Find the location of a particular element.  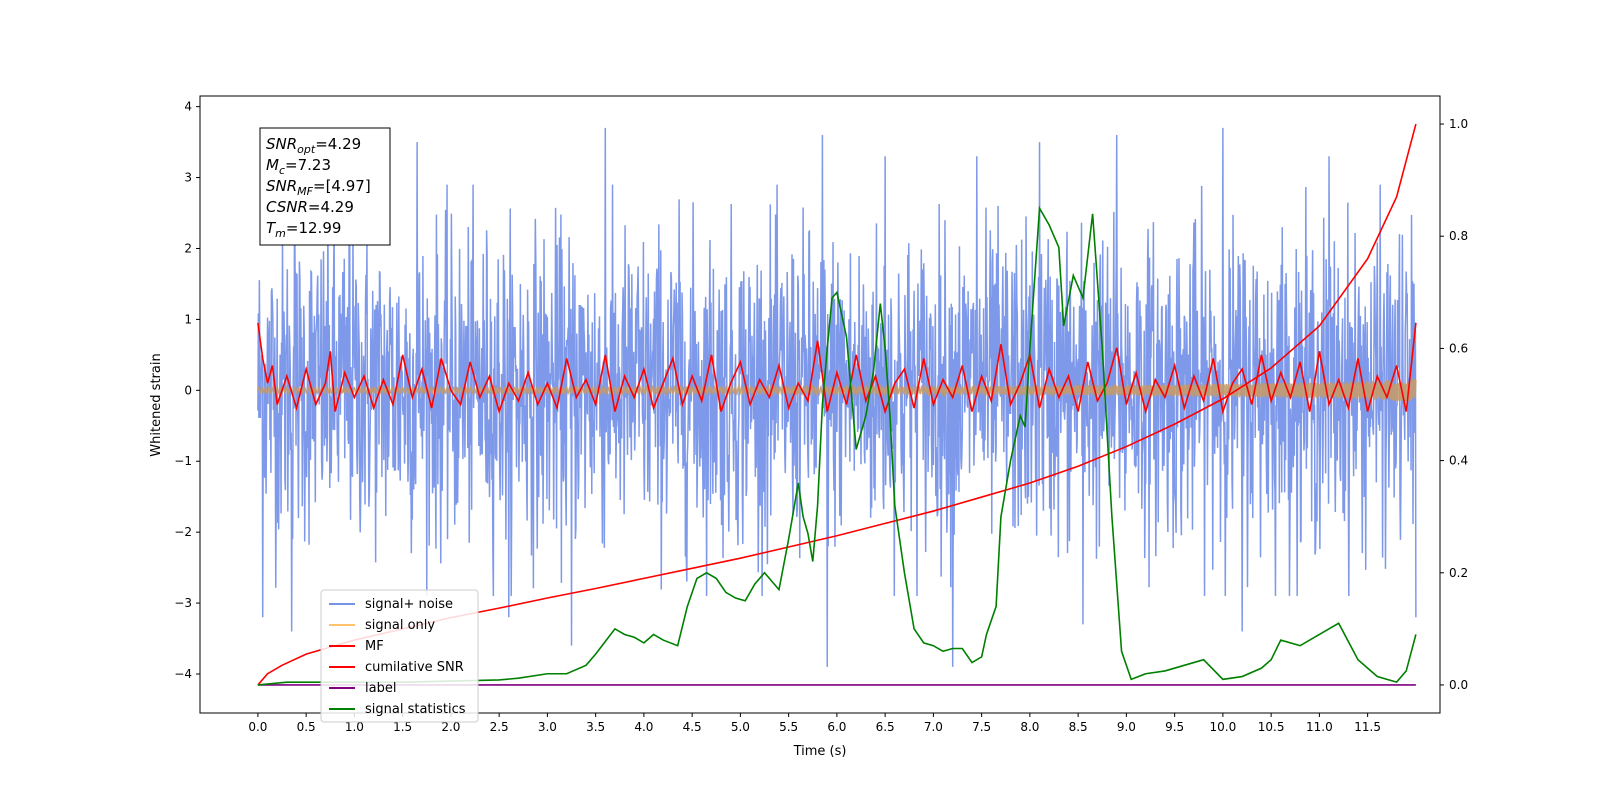

annotation-line: CSNR=4.29 is located at coordinates (310, 207).